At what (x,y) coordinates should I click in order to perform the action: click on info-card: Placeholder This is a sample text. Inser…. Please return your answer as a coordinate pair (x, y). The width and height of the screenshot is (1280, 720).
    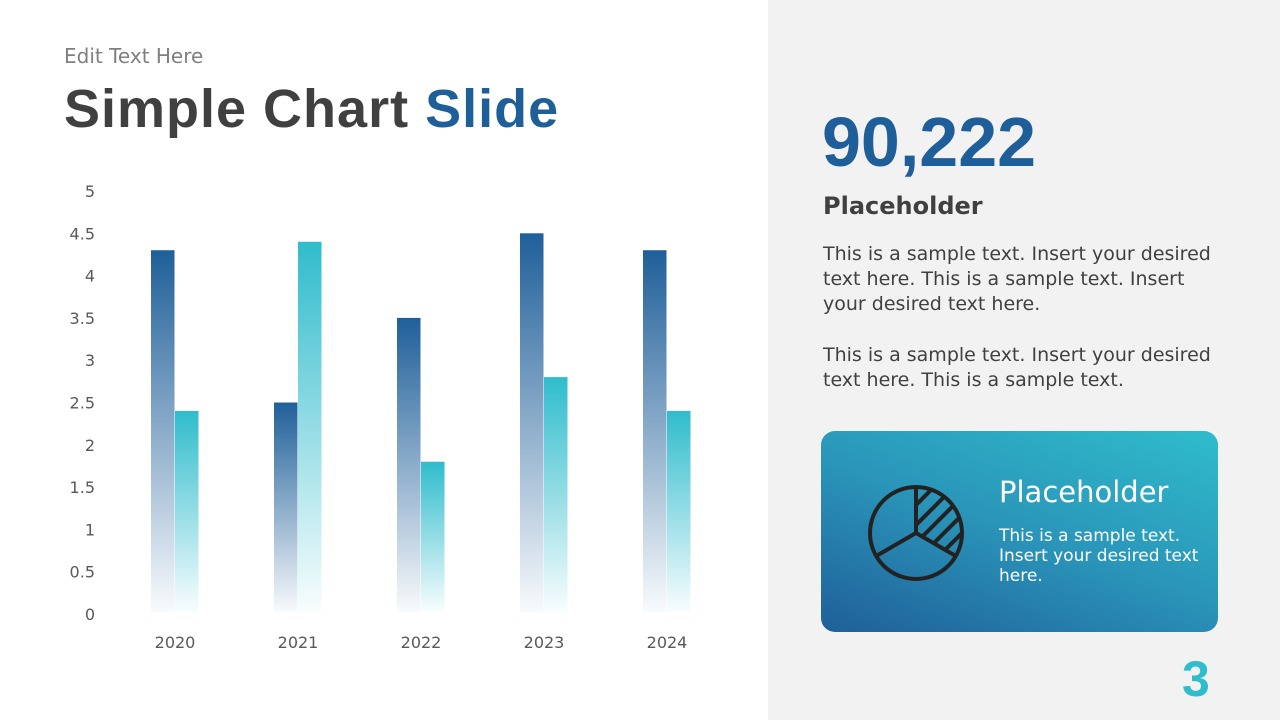
    Looking at the image, I should click on (1019, 531).